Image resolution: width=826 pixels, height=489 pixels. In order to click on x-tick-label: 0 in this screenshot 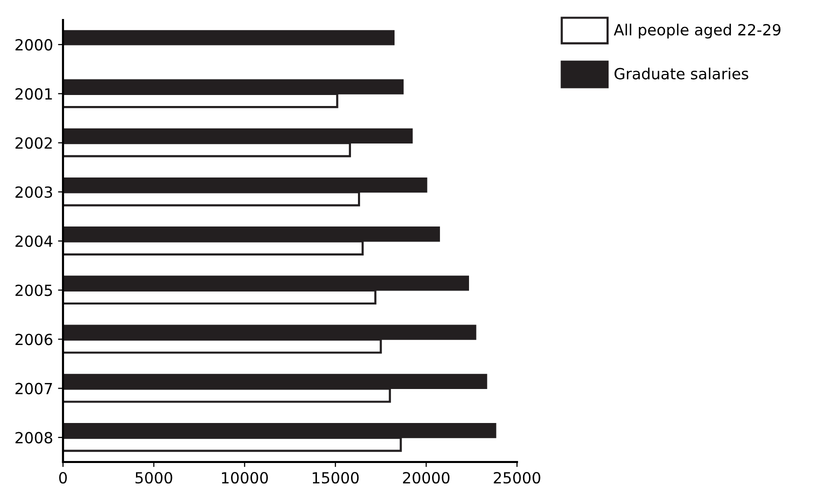, I will do `click(63, 478)`.